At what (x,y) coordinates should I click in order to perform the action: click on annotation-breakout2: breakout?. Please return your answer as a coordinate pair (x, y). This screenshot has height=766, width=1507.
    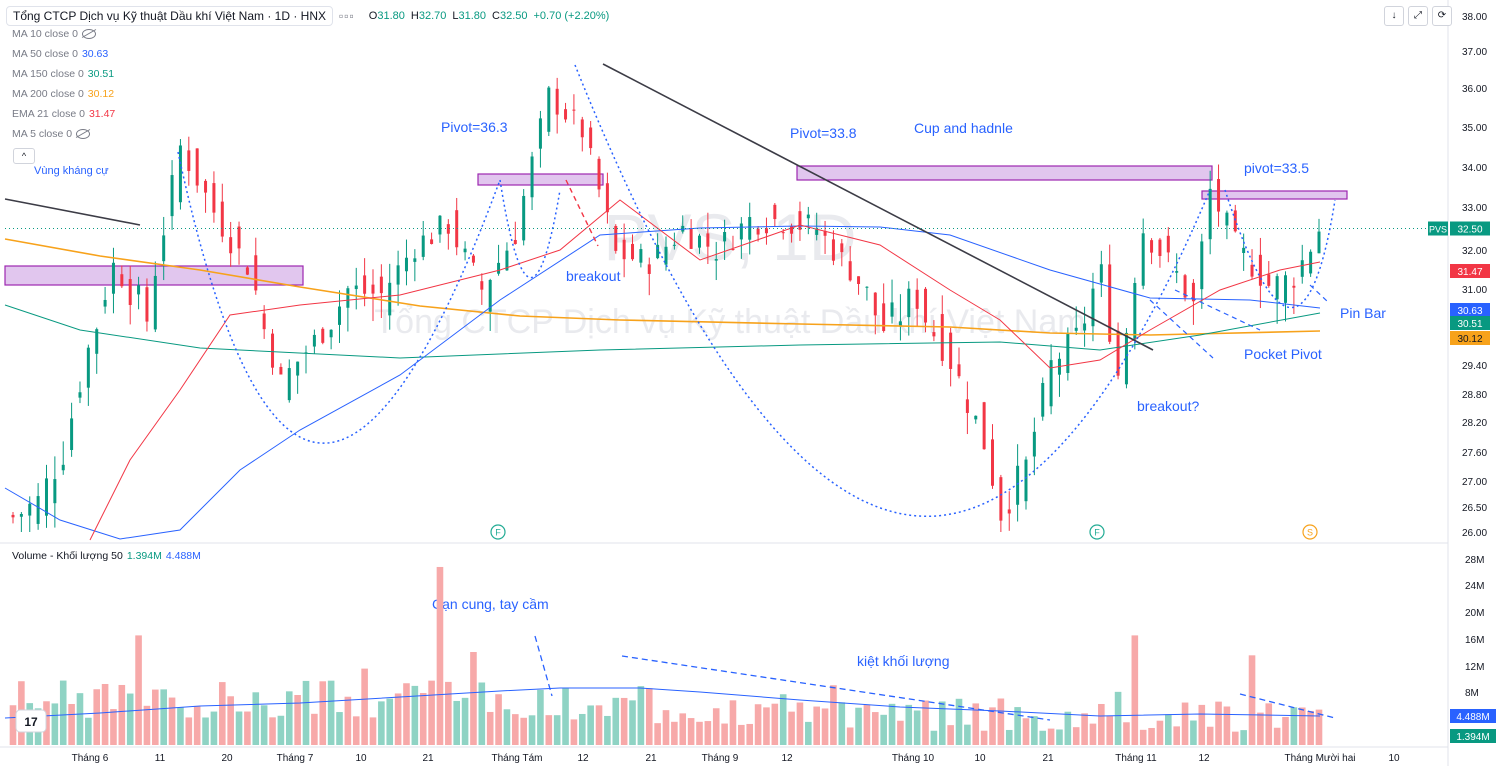
    Looking at the image, I should click on (1168, 406).